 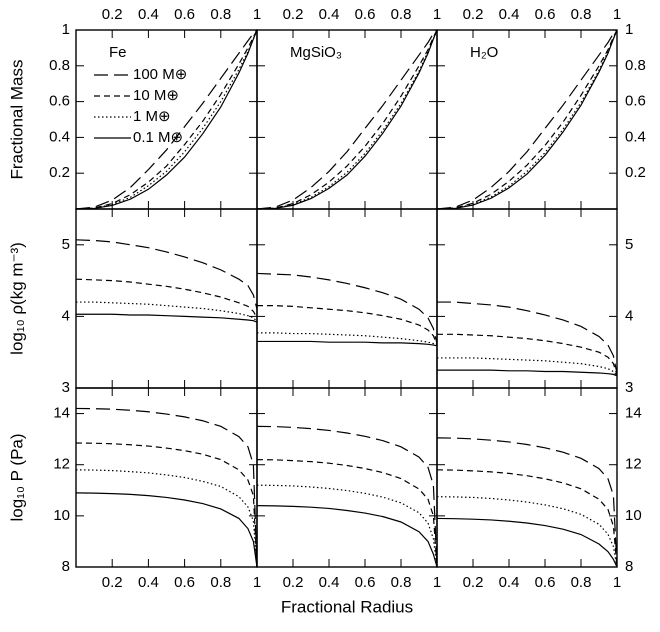 I want to click on legend-label: 100 M⊕, so click(x=160, y=74).